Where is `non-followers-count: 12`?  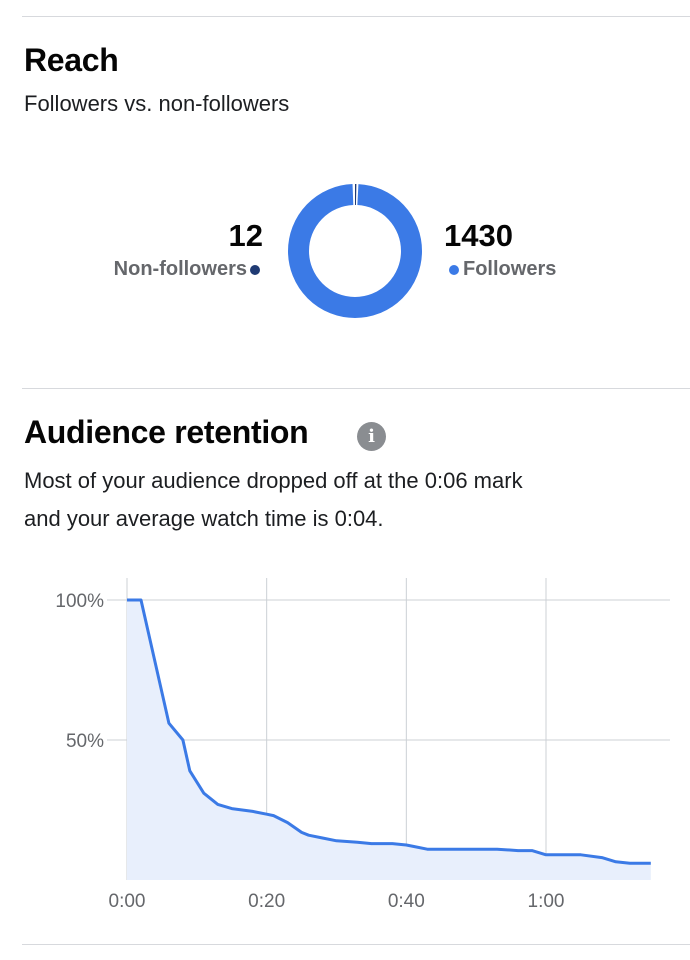
non-followers-count: 12 is located at coordinates (245, 235).